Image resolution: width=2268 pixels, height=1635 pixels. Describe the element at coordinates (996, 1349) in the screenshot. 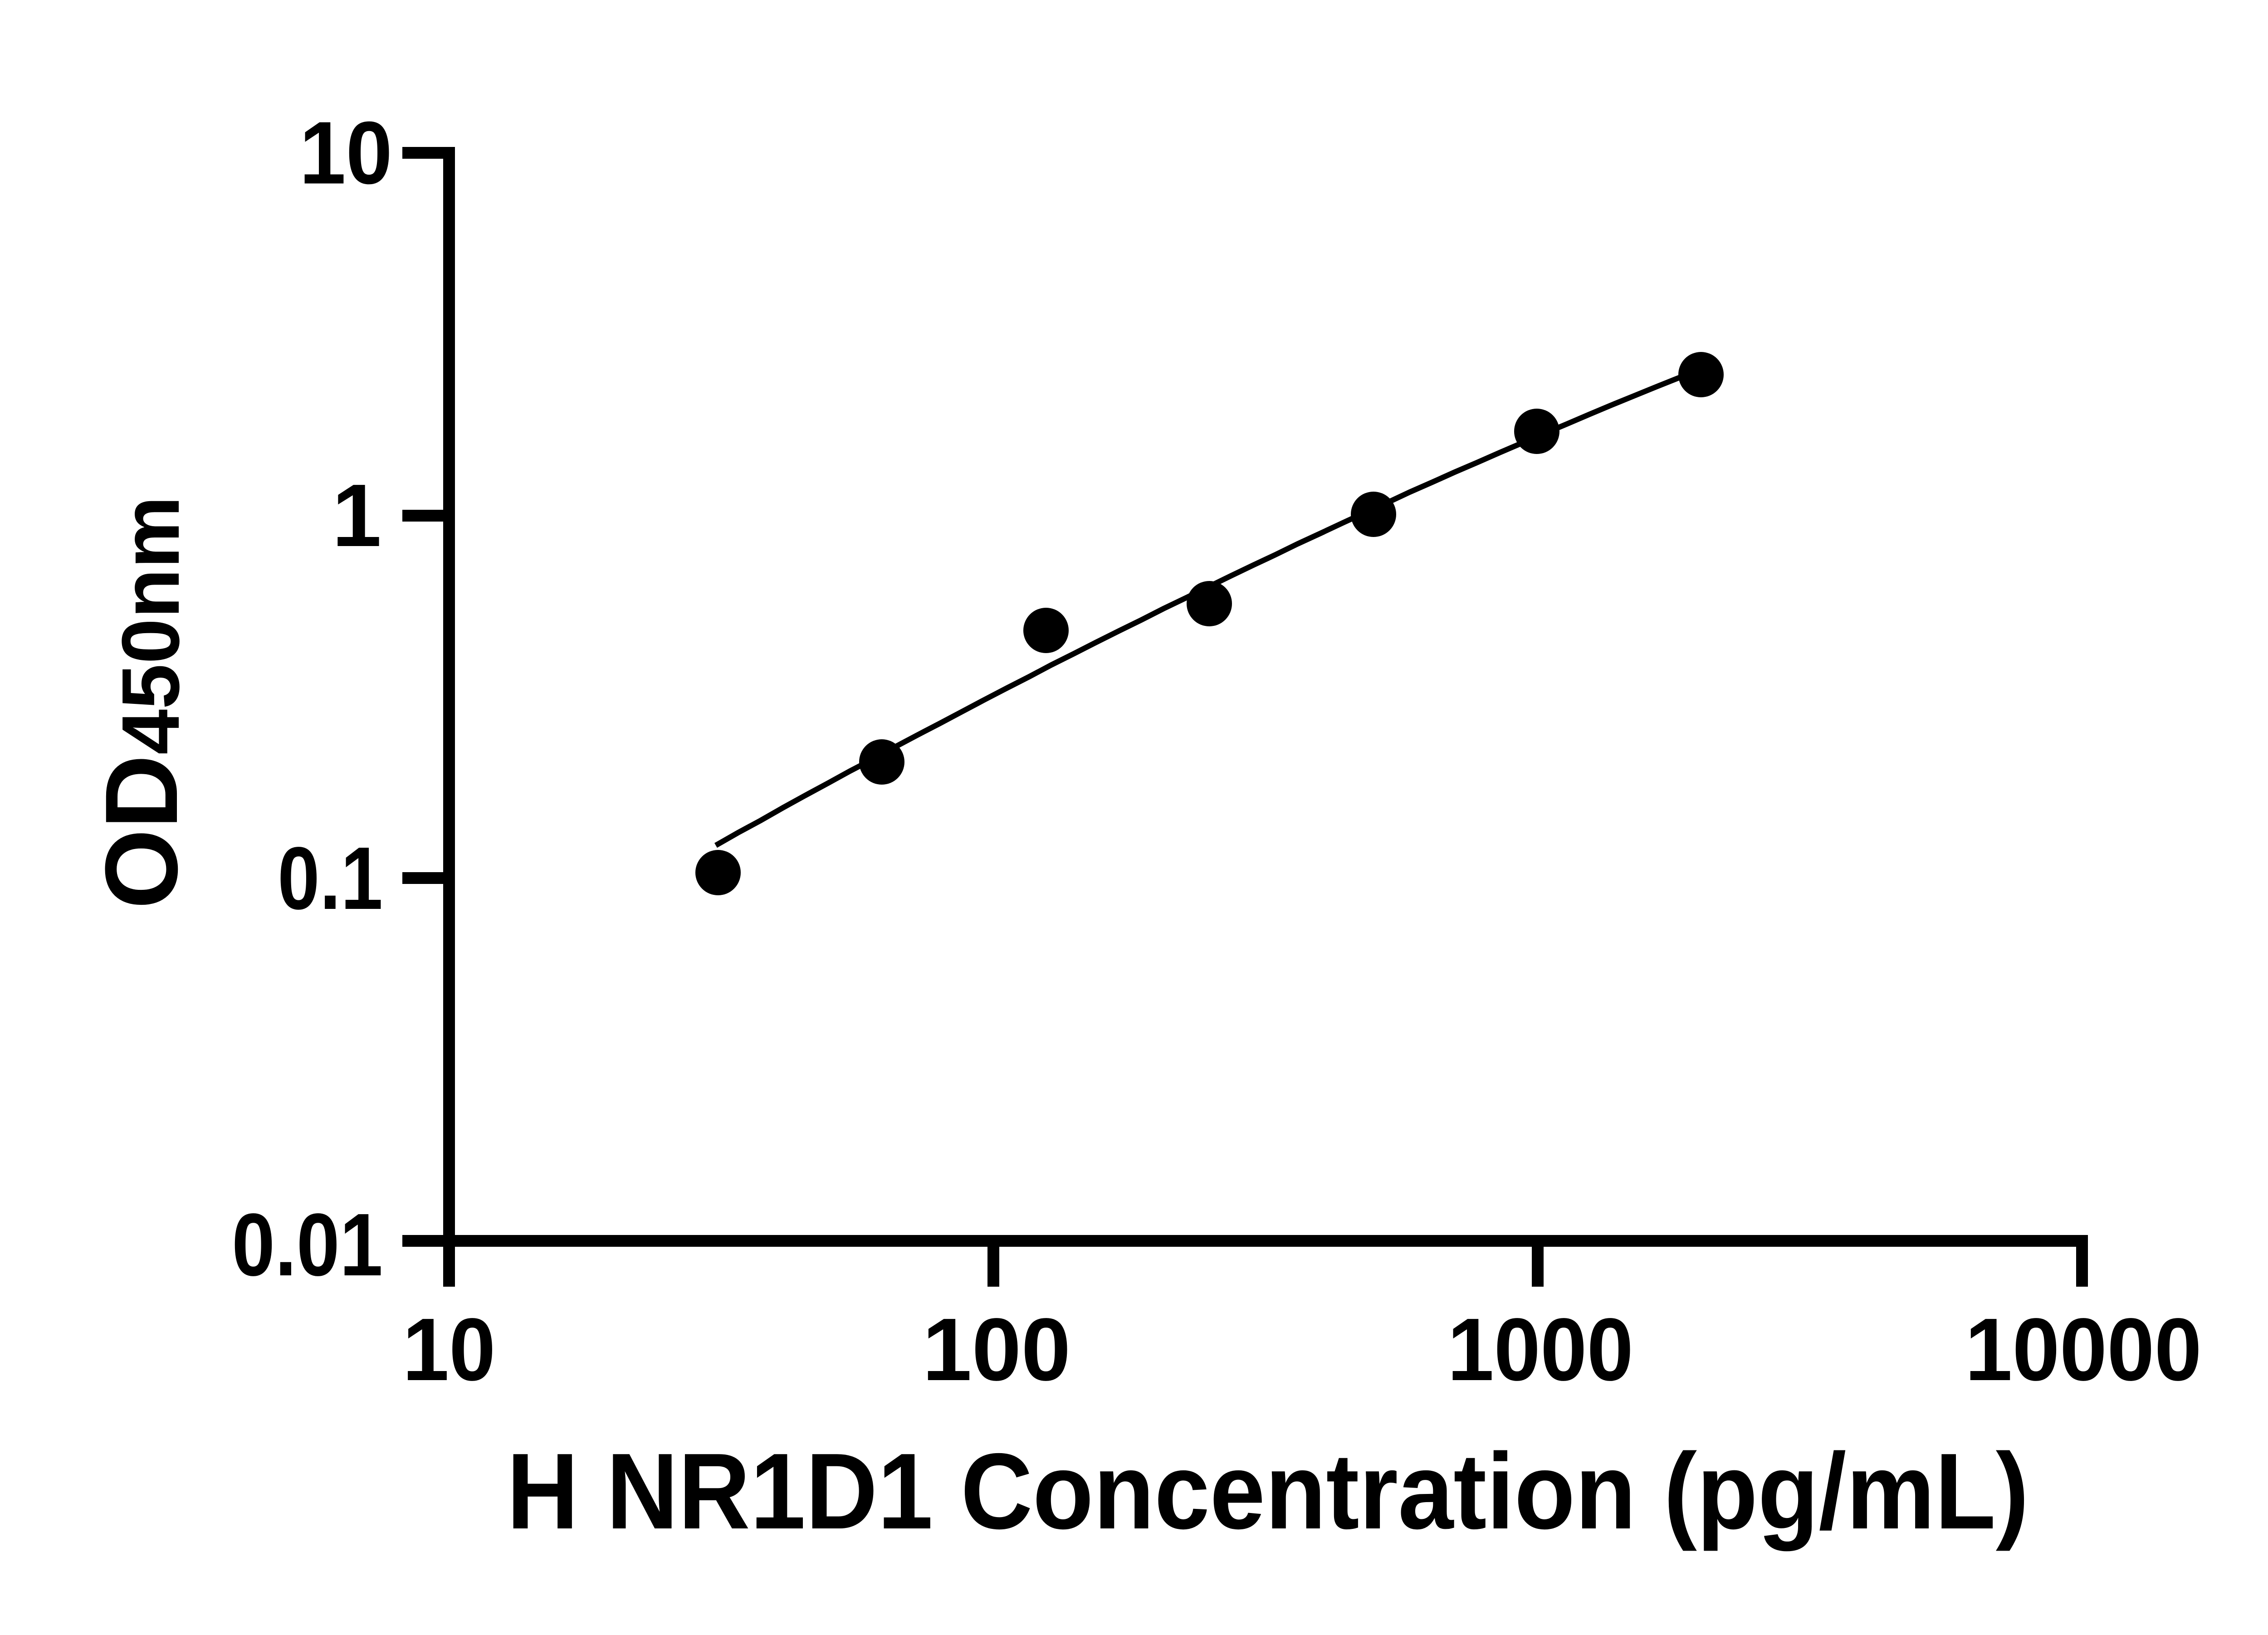

I see `svg-text: 100` at that location.